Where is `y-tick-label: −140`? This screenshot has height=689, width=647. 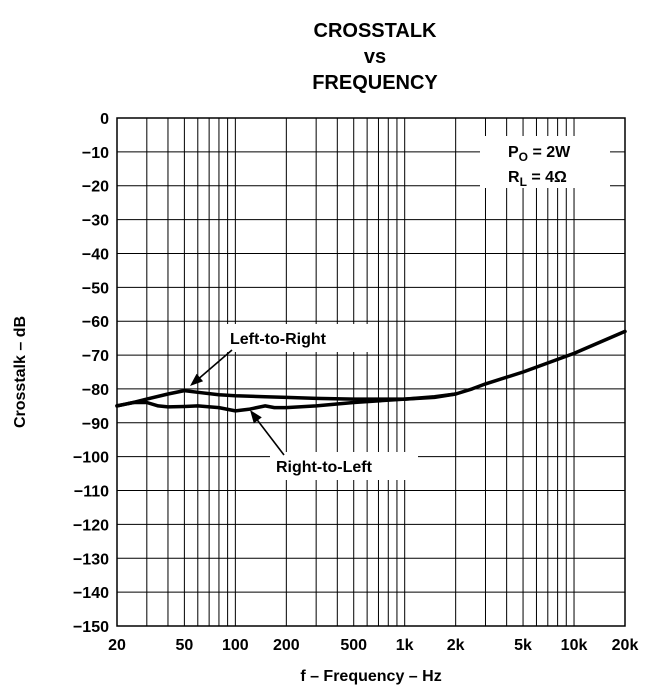
y-tick-label: −140 is located at coordinates (91, 593).